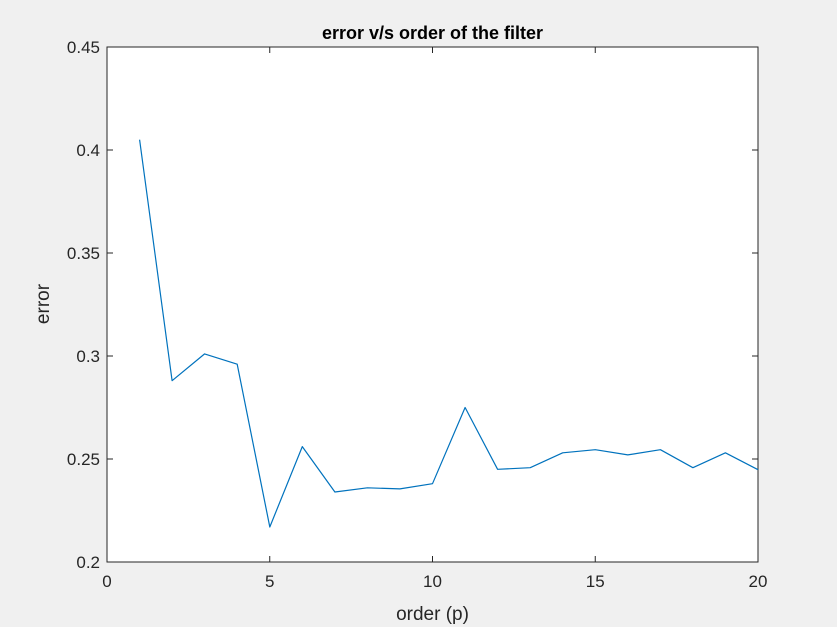 The height and width of the screenshot is (627, 837). I want to click on chart-title: error v/s order of the filter, so click(432, 33).